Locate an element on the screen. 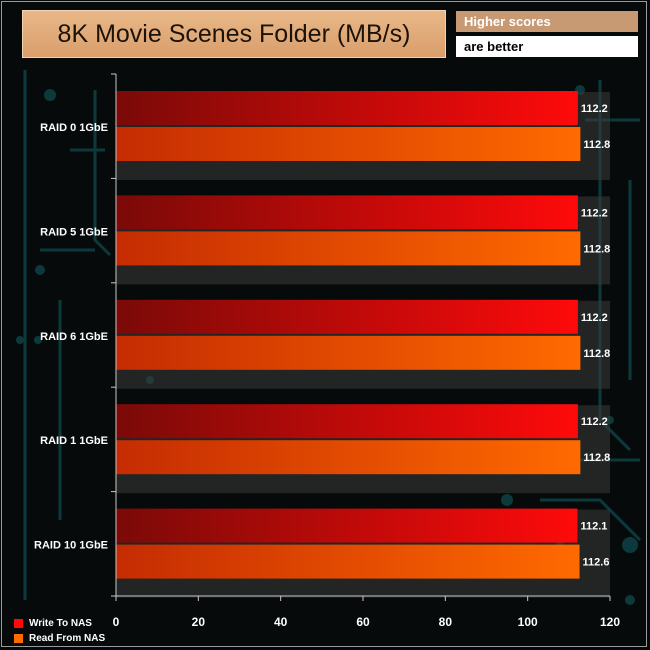  legend-swatch-write is located at coordinates (18, 623).